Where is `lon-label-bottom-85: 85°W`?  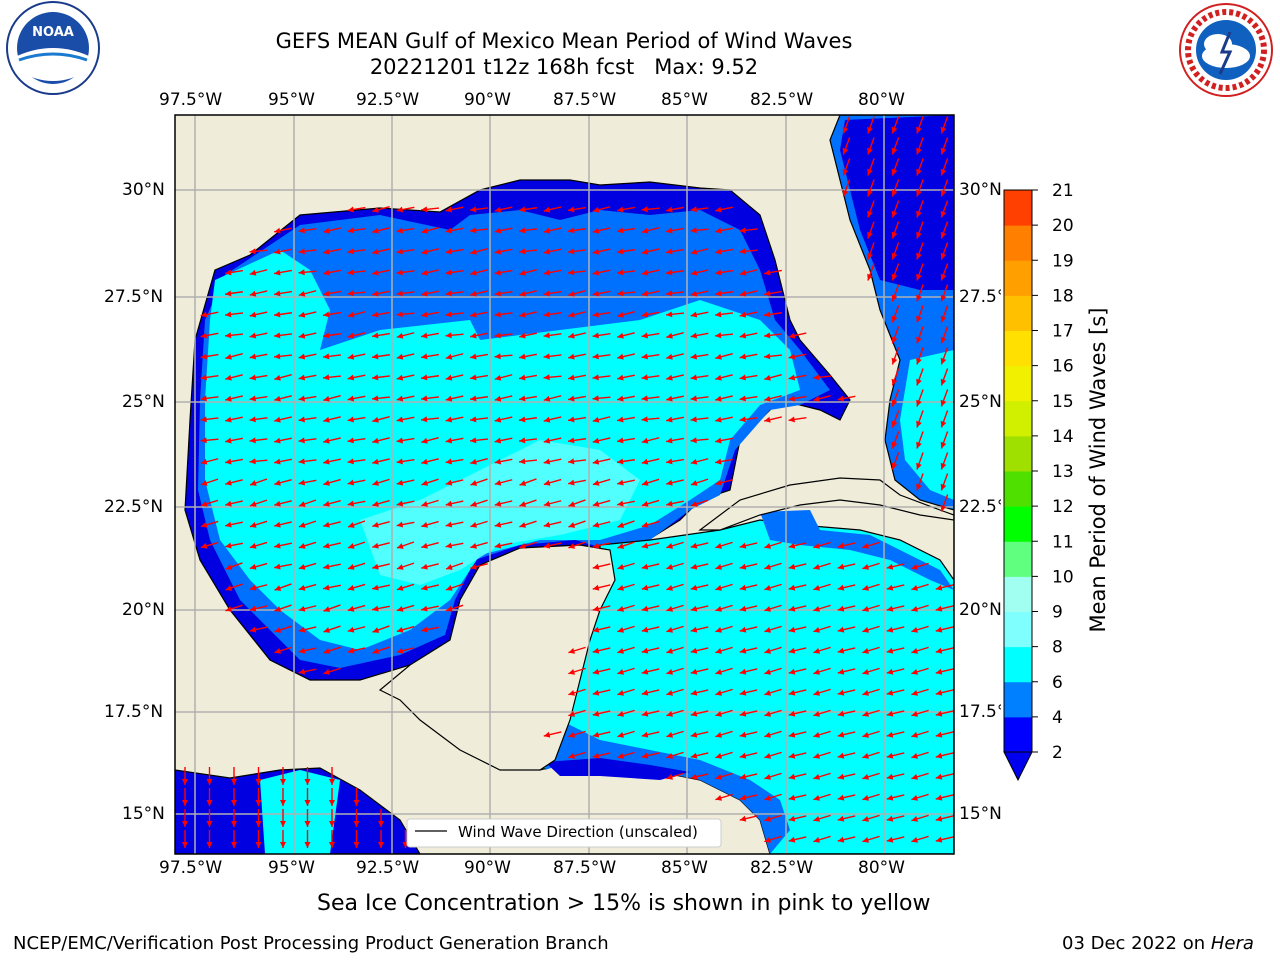 lon-label-bottom-85: 85°W is located at coordinates (684, 868).